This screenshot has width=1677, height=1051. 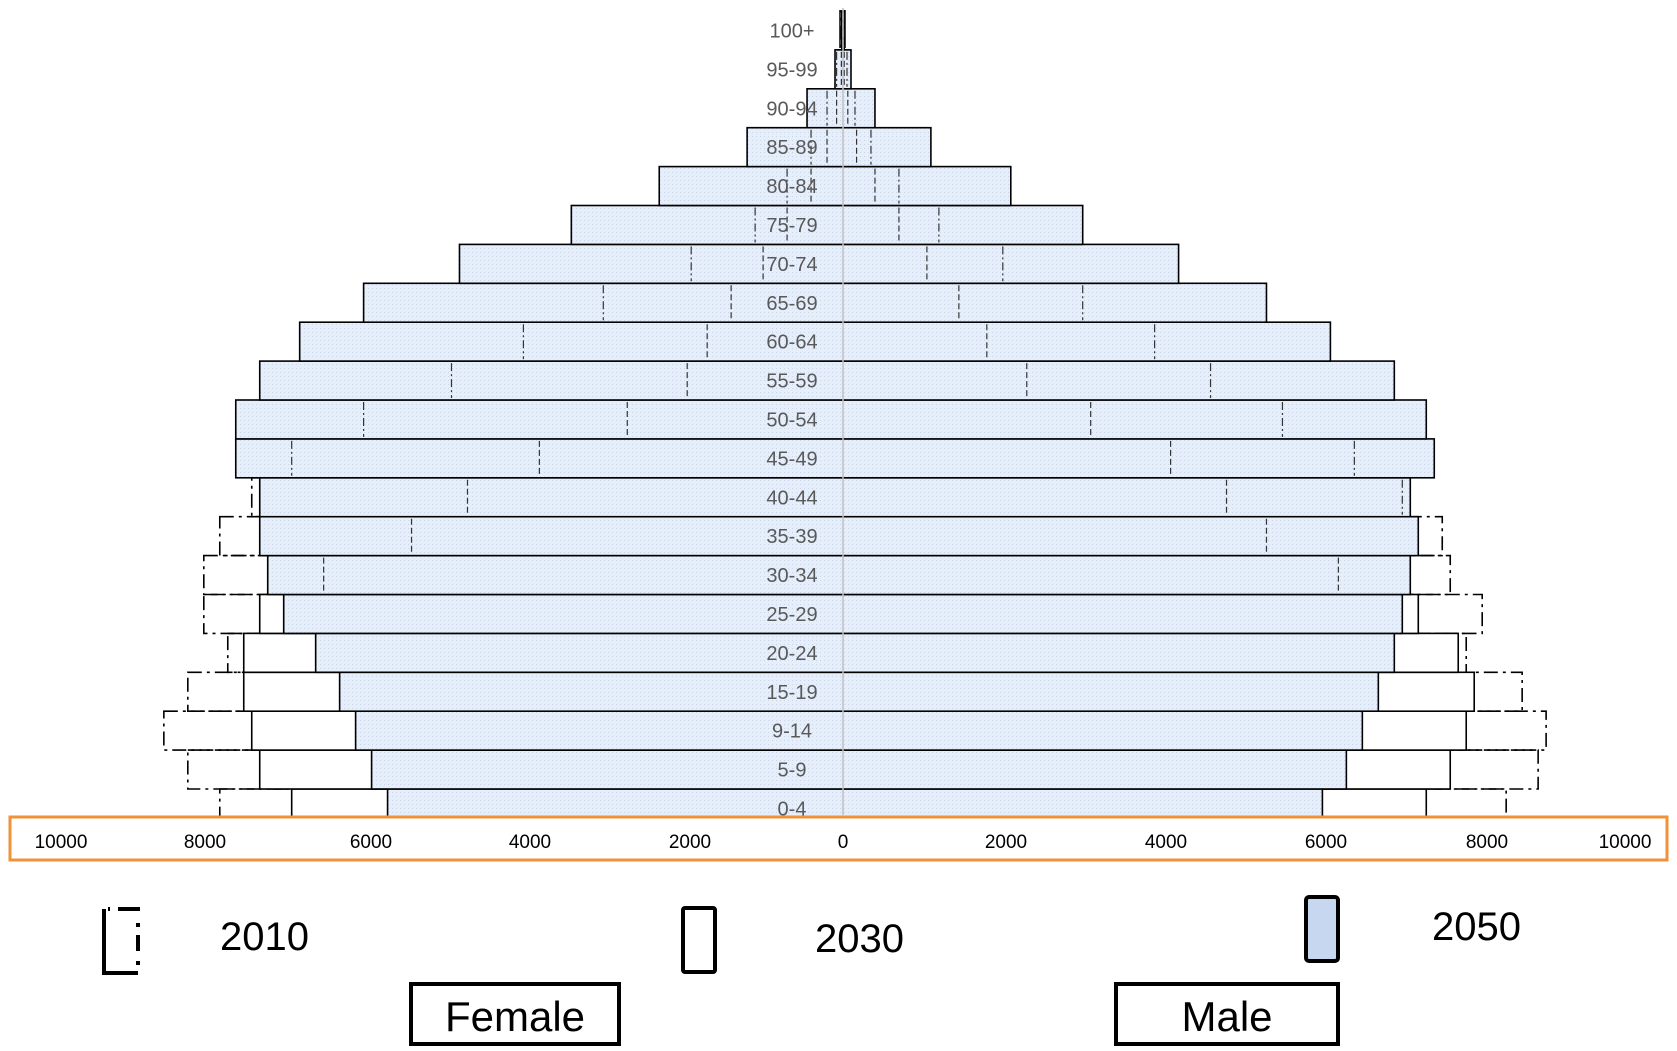 I want to click on legend-swatch-2050, so click(x=1322, y=929).